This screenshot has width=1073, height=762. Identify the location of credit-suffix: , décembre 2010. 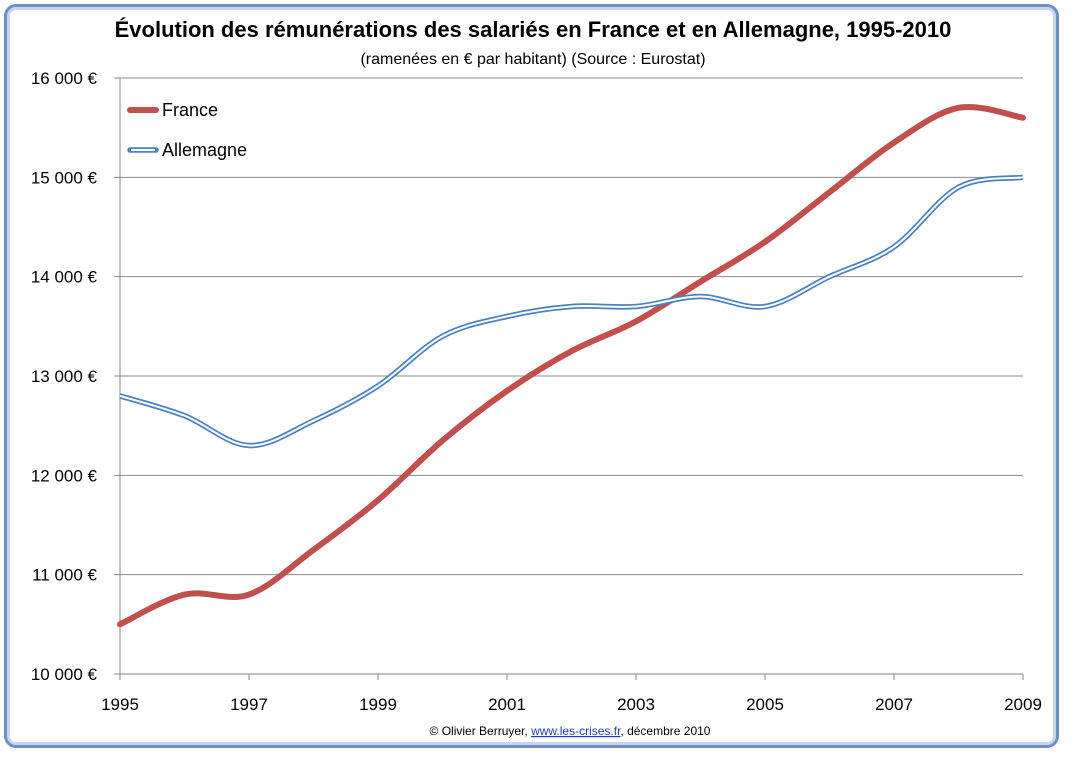
(665, 731).